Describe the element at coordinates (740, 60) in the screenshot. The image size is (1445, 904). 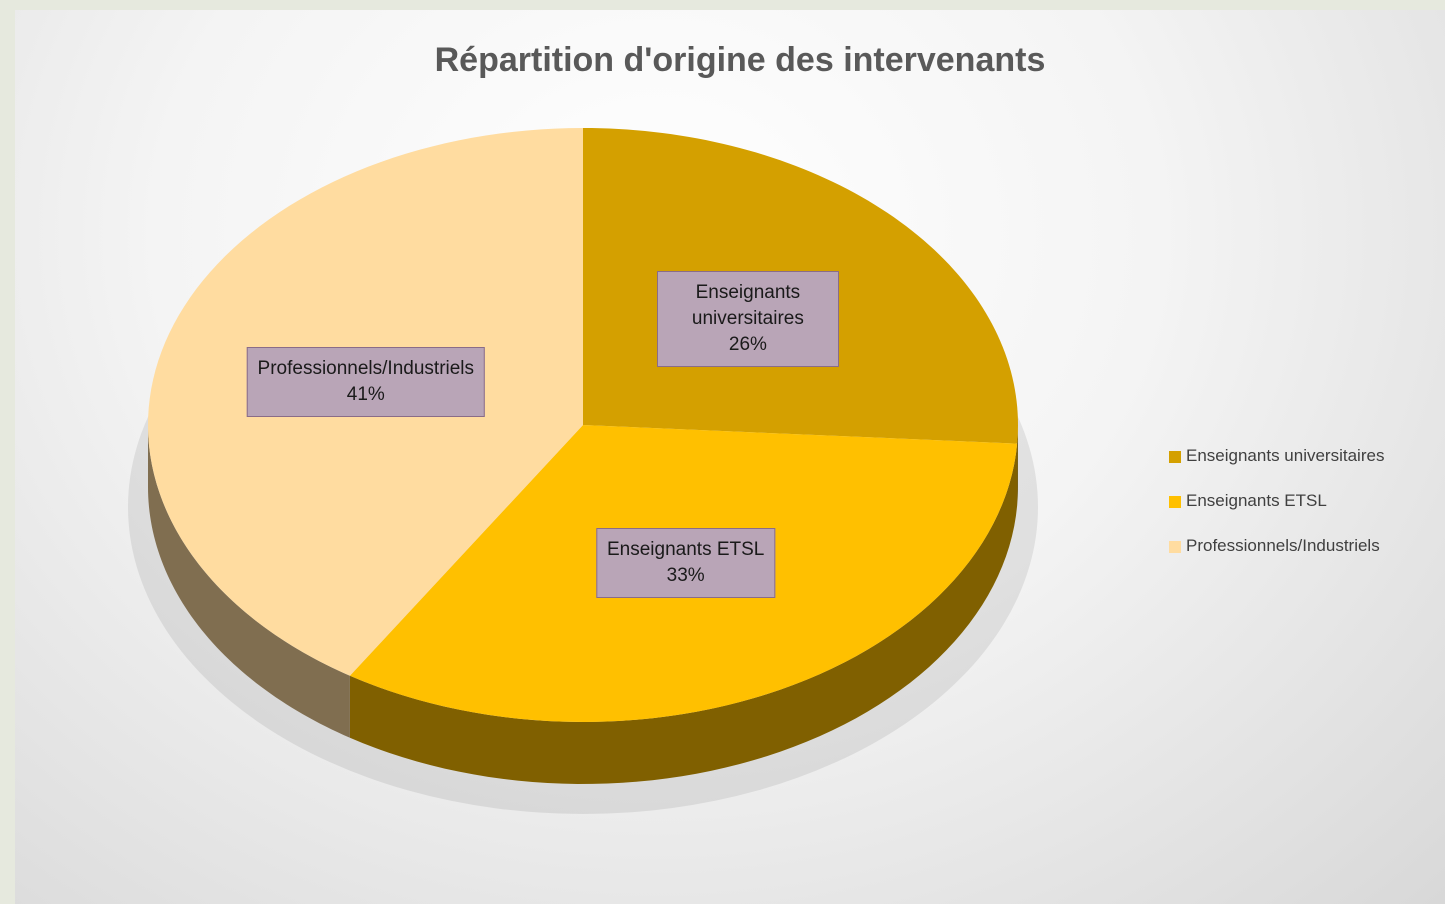
I see `chart-title: Répartition d'origine des intervenants` at that location.